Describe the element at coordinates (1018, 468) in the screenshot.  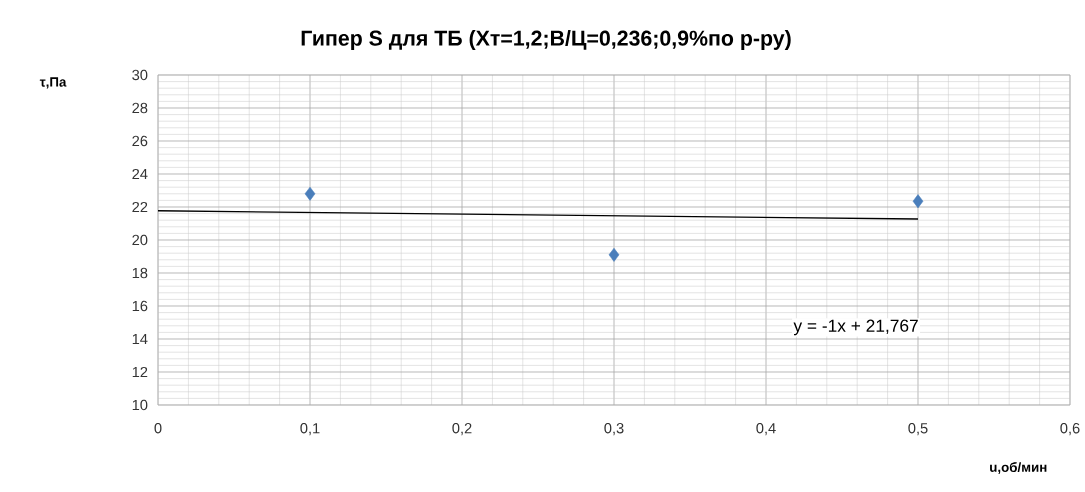
I see `x-axis-title: u,об/мин` at that location.